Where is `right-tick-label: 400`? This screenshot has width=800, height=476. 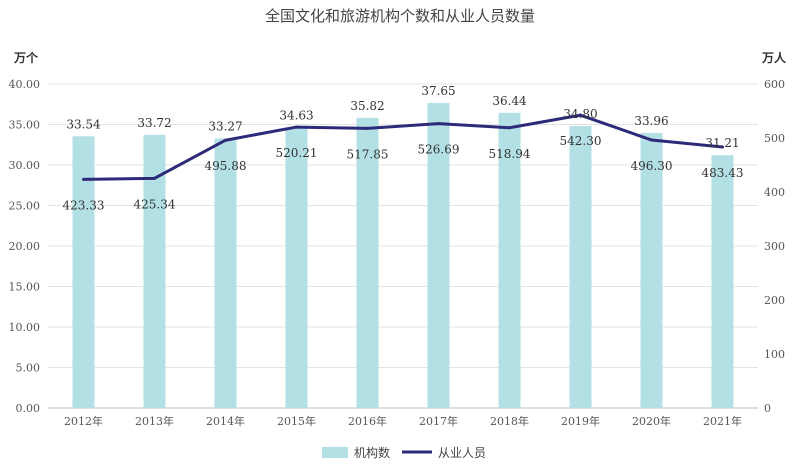
right-tick-label: 400 is located at coordinates (774, 192).